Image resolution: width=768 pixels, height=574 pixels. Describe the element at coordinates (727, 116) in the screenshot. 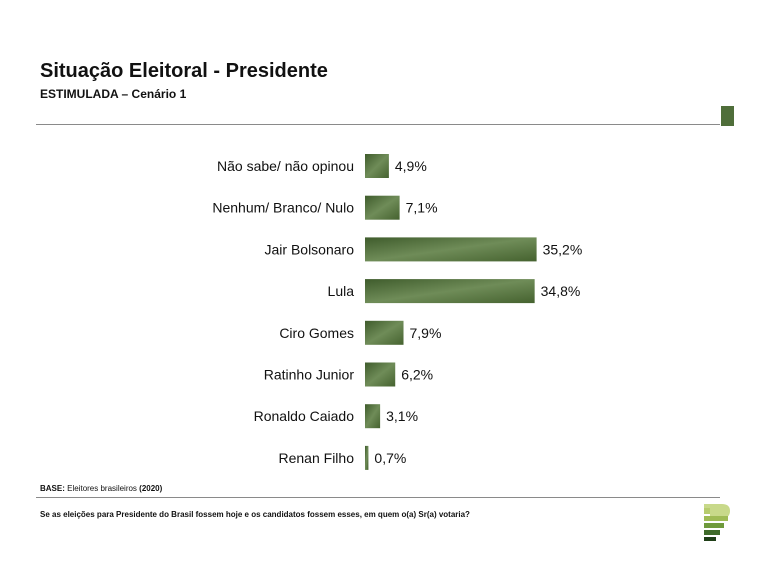

I see `header-accent-block` at that location.